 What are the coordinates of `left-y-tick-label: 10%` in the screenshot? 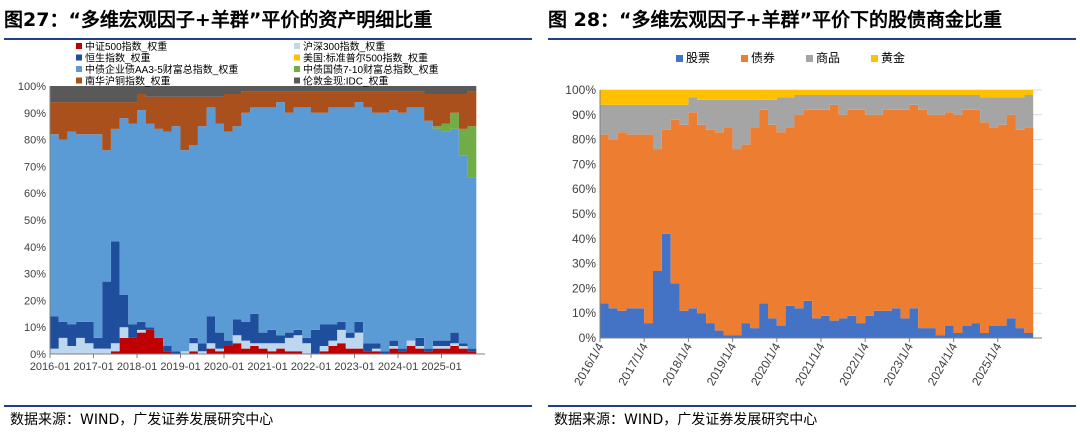 It's located at (35, 328).